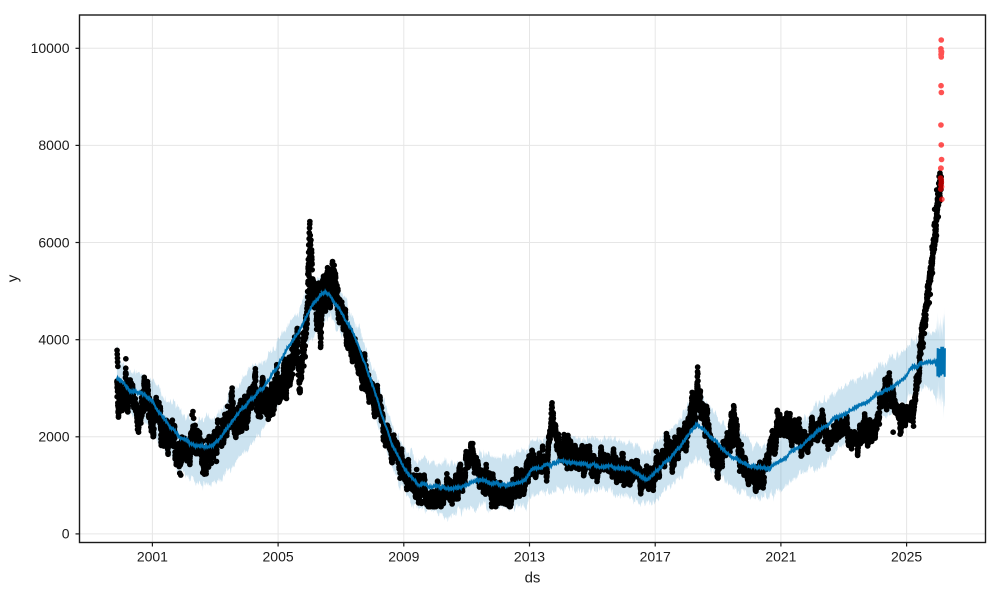  I want to click on svg-text: 4000, so click(53, 340).